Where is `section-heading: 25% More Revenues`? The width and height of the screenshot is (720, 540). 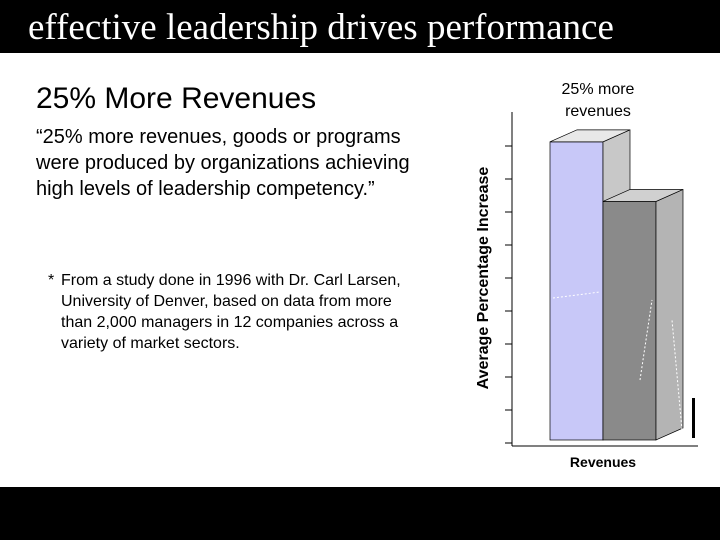
section-heading: 25% More Revenues is located at coordinates (176, 98).